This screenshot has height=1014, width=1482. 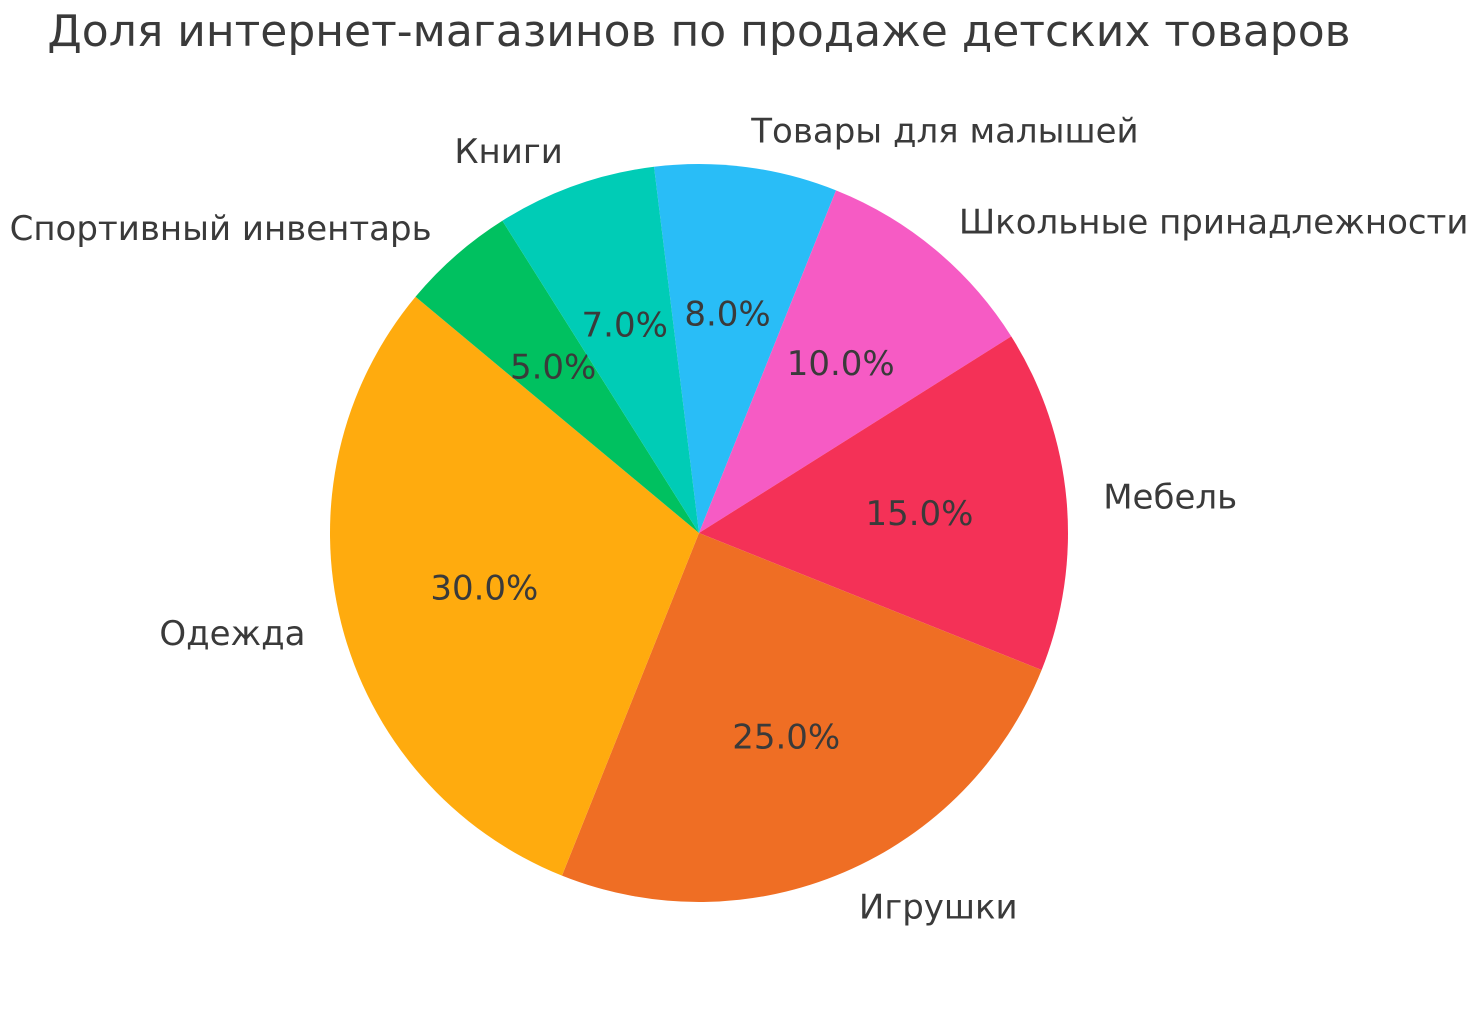 I want to click on pie-pct-label-3: 25.0%, so click(x=786, y=738).